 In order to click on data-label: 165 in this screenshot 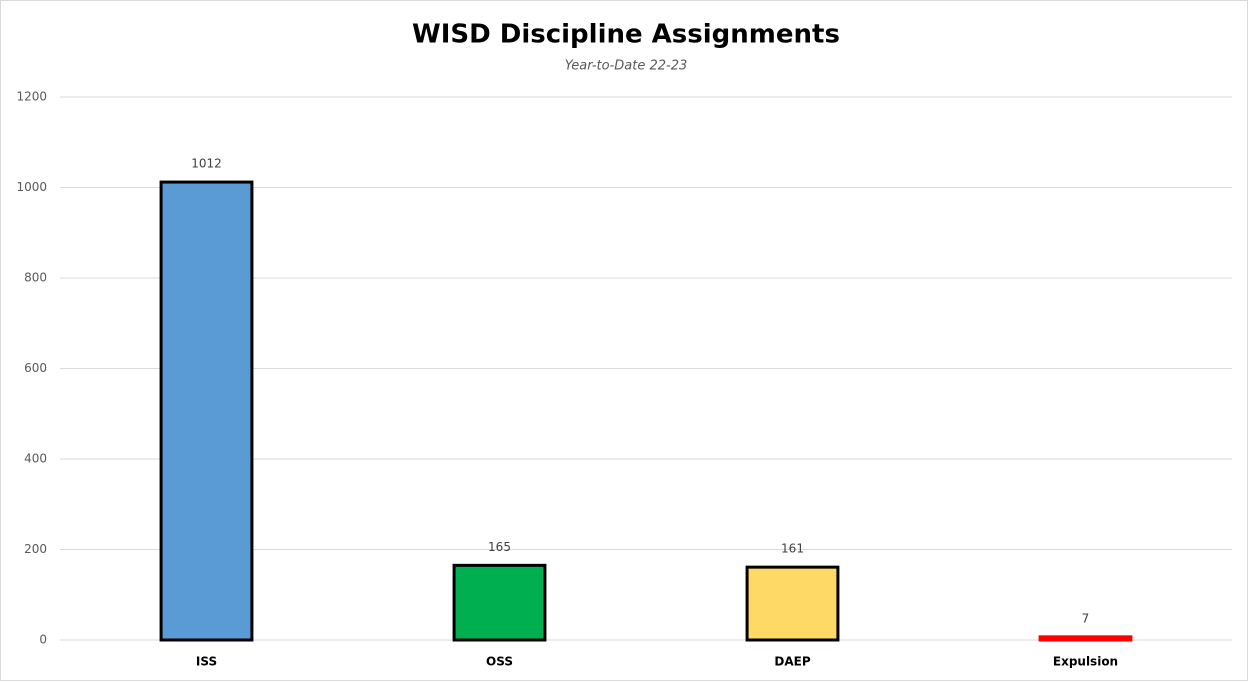, I will do `click(499, 547)`.